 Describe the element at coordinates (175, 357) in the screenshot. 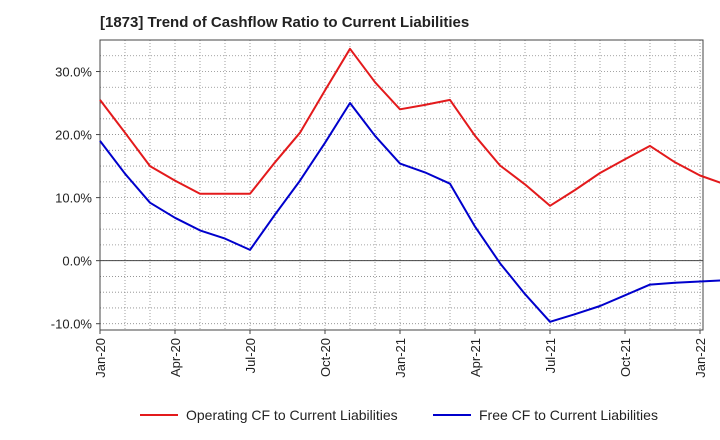

I see `x-tick-label: Apr-20` at that location.